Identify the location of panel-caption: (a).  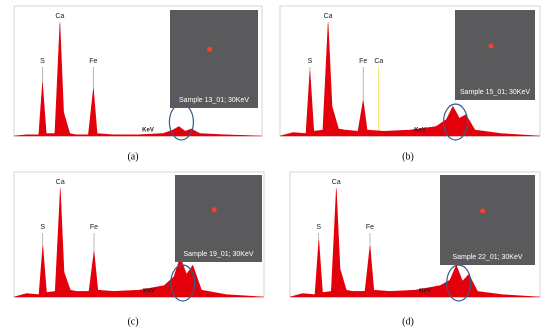
(132, 156).